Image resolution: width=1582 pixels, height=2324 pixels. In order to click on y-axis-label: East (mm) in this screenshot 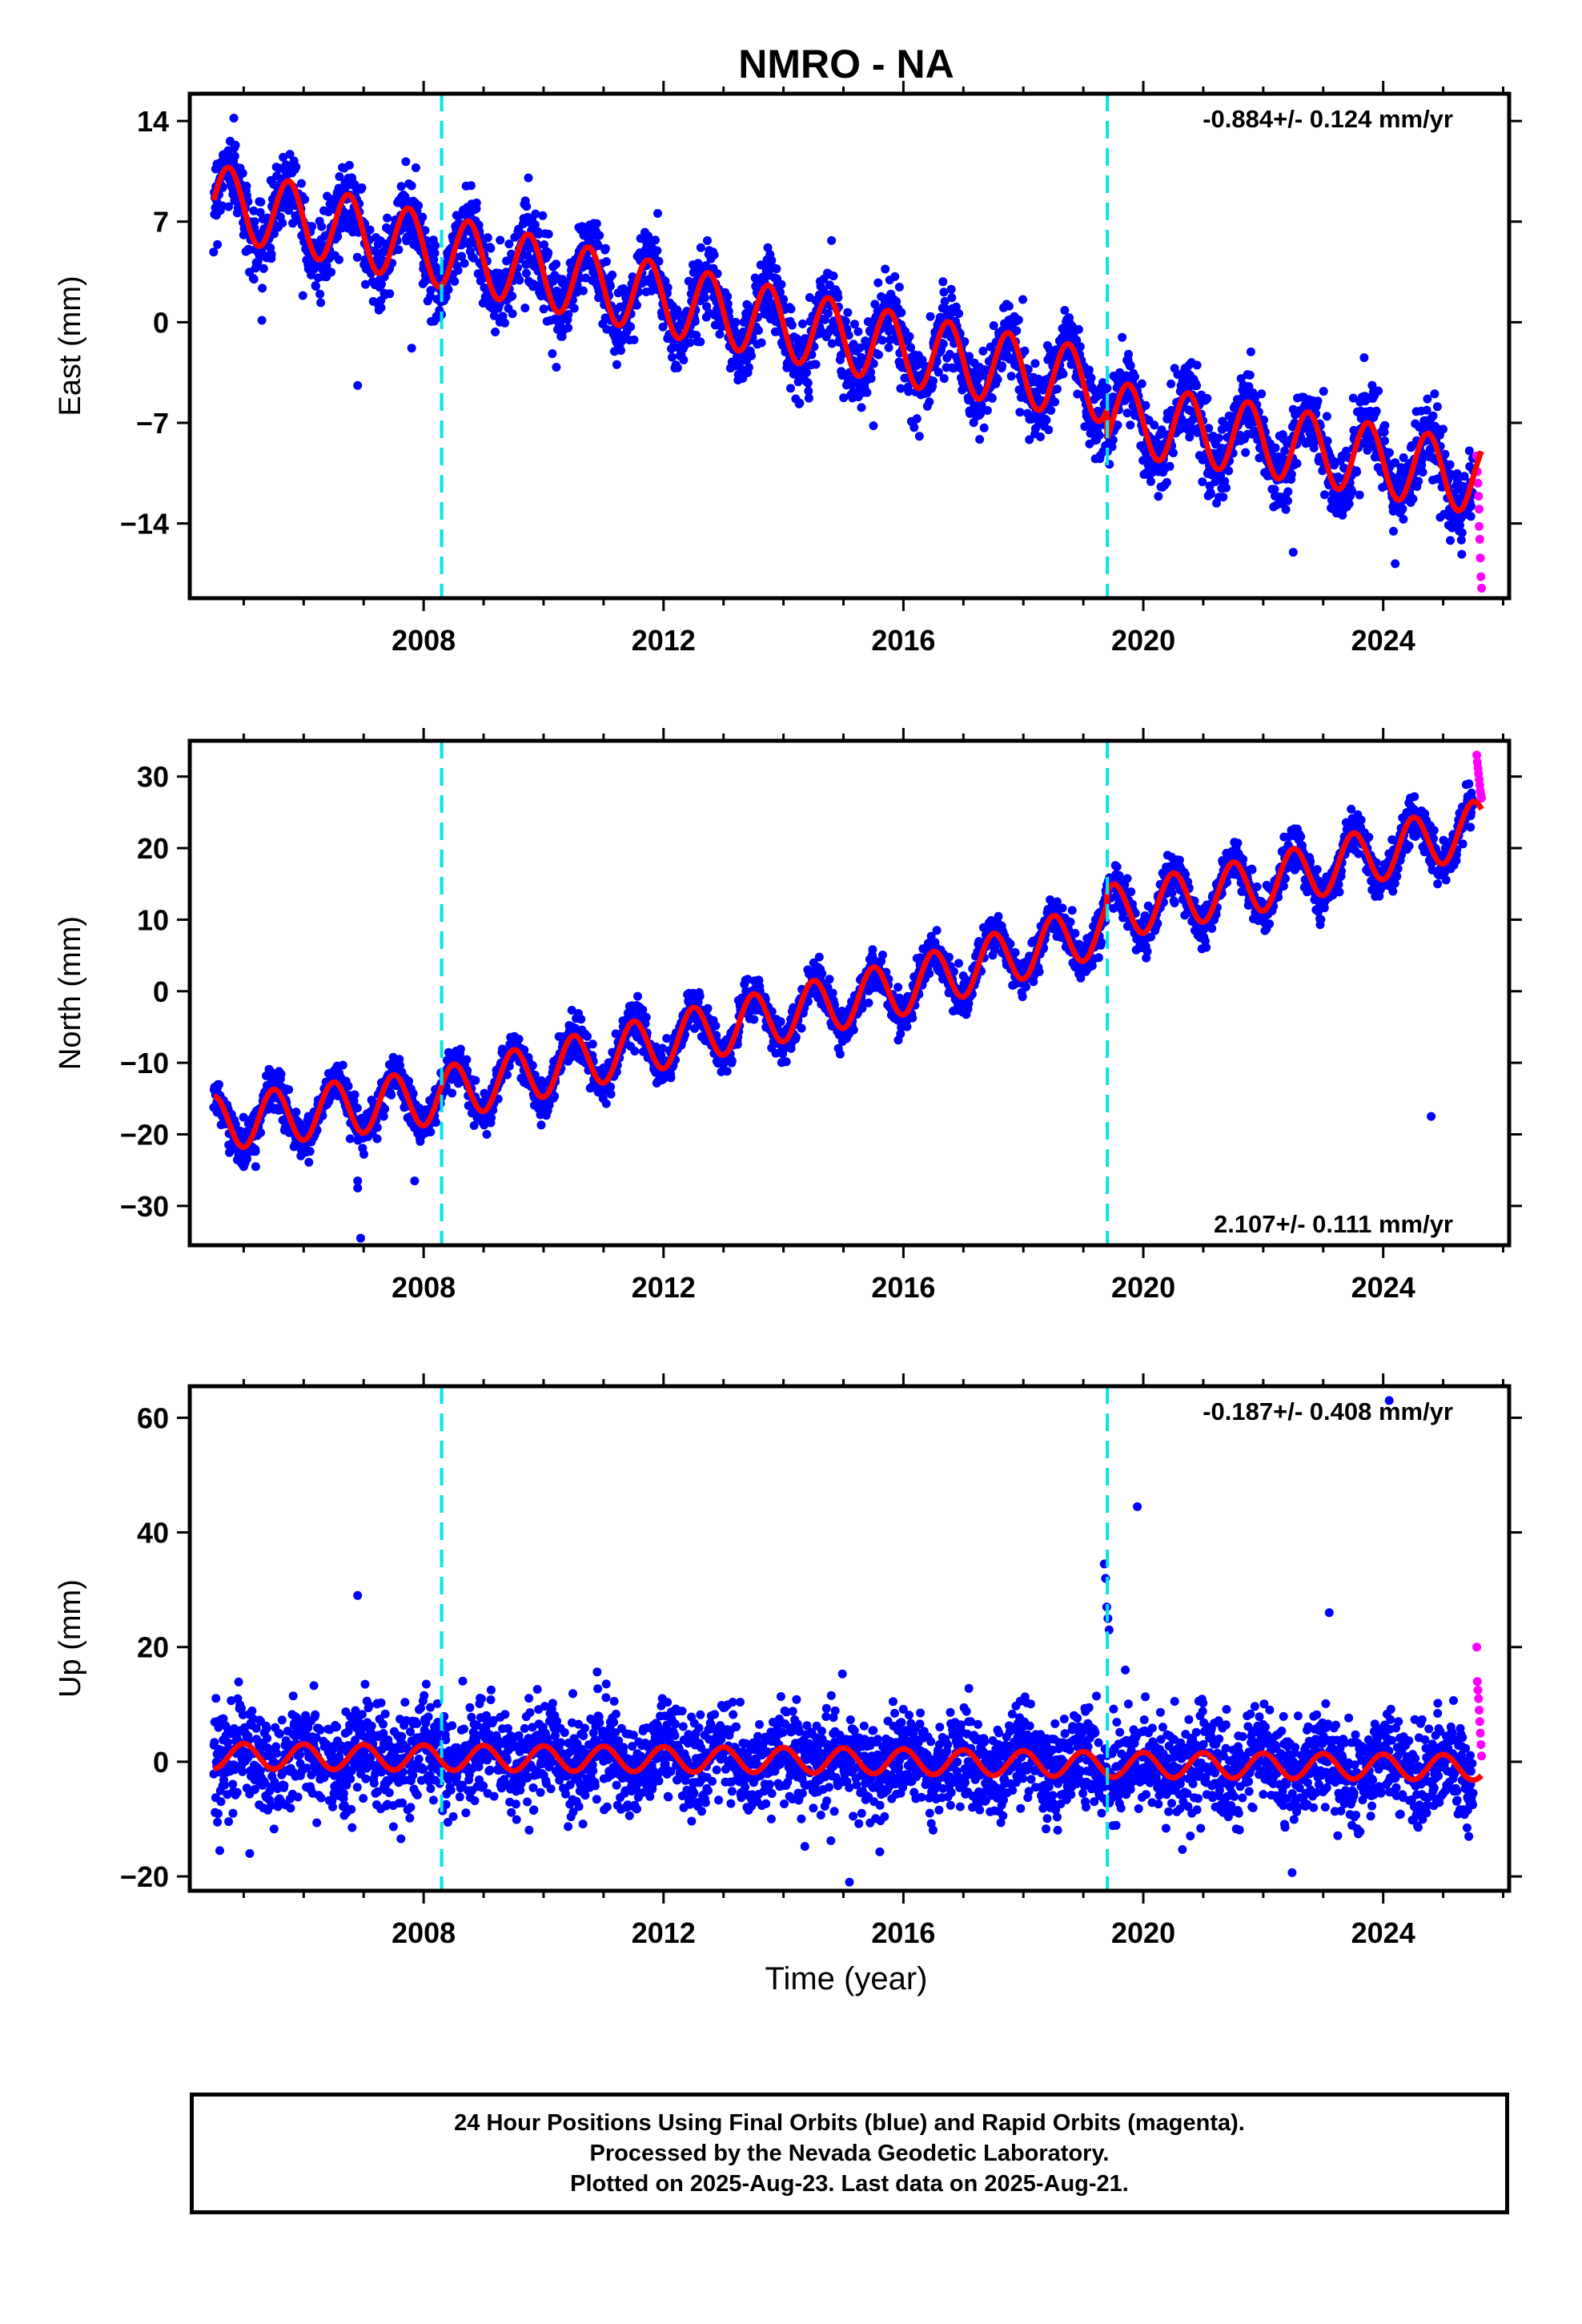, I will do `click(70, 345)`.